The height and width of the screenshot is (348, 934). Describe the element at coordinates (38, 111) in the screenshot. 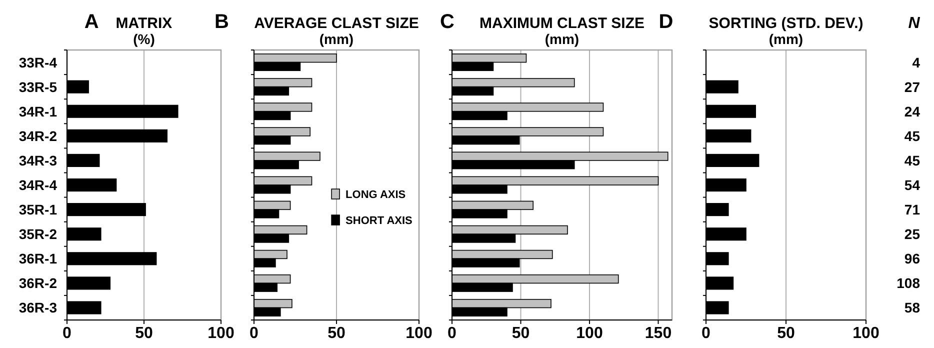

I see `y-tick-label: 34R-1` at that location.